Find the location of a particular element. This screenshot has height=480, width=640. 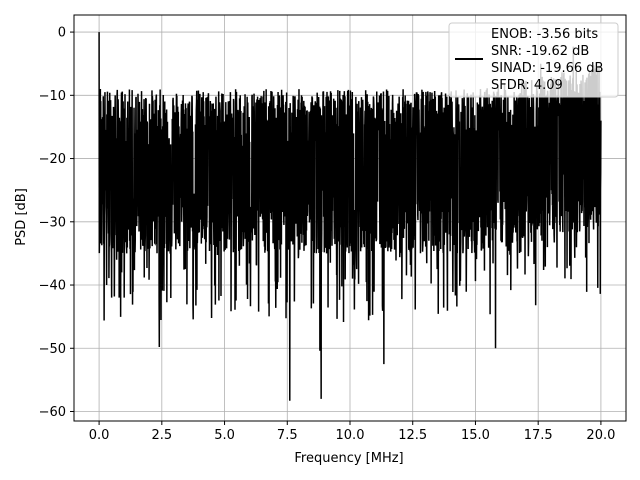

x-tick-label: 7.5 is located at coordinates (287, 435).